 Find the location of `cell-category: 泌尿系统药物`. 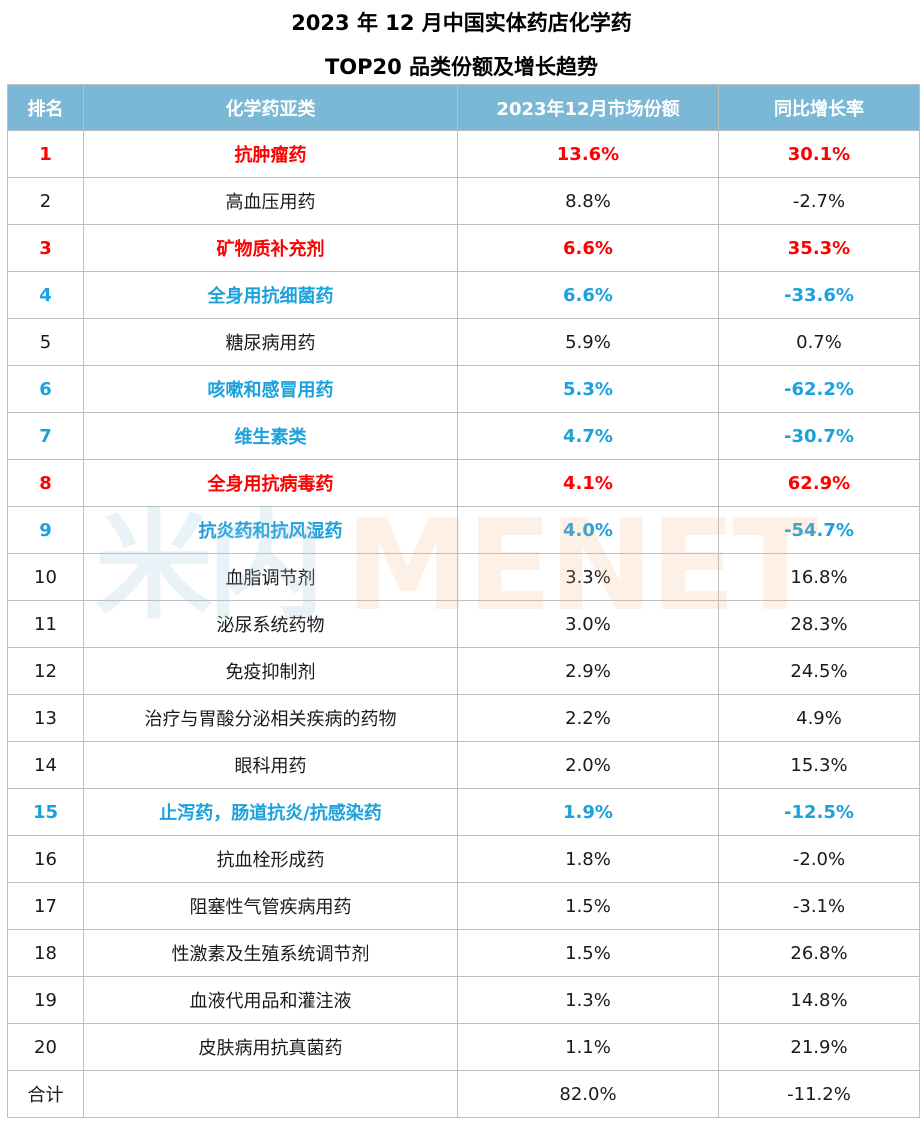

cell-category: 泌尿系统药物 is located at coordinates (270, 624).